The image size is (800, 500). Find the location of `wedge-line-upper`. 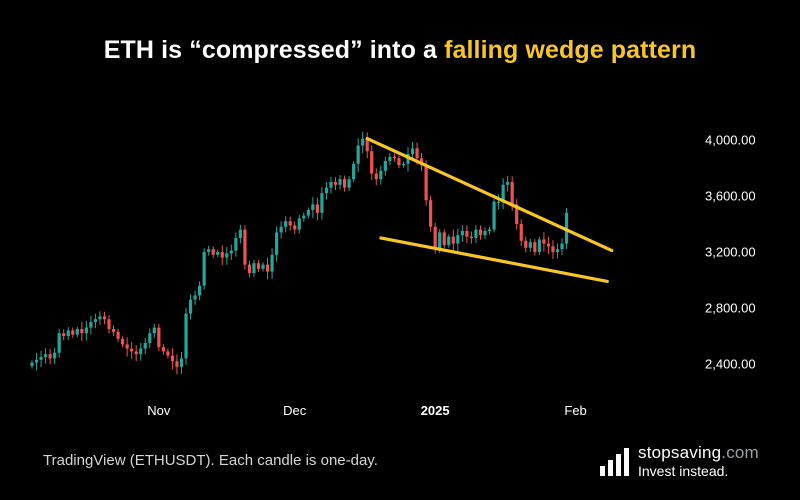

wedge-line-upper is located at coordinates (489, 195).